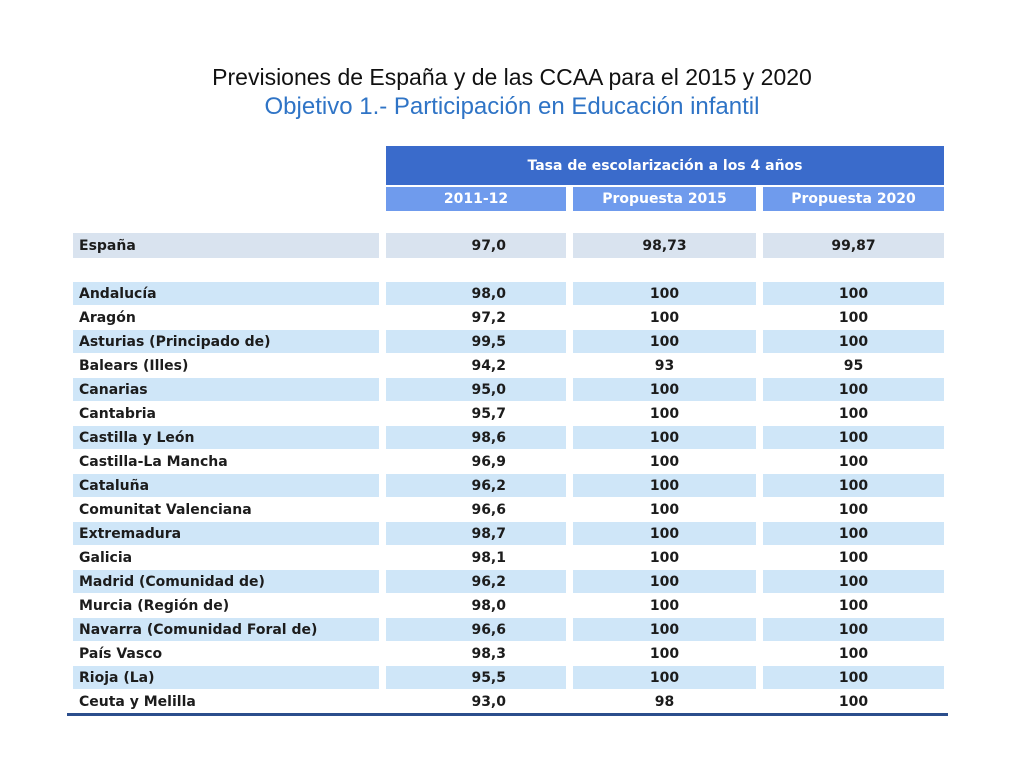  What do you see at coordinates (476, 317) in the screenshot?
I see `table-row-2011-12: 97,2` at bounding box center [476, 317].